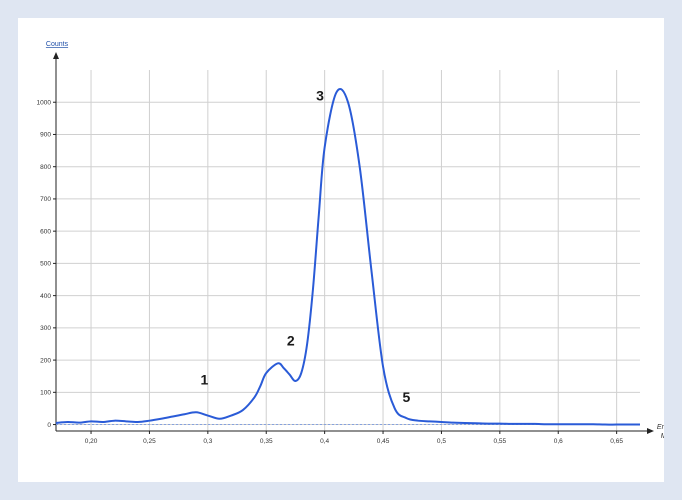 The height and width of the screenshot is (500, 682). I want to click on y-tick-label: 1000, so click(44, 102).